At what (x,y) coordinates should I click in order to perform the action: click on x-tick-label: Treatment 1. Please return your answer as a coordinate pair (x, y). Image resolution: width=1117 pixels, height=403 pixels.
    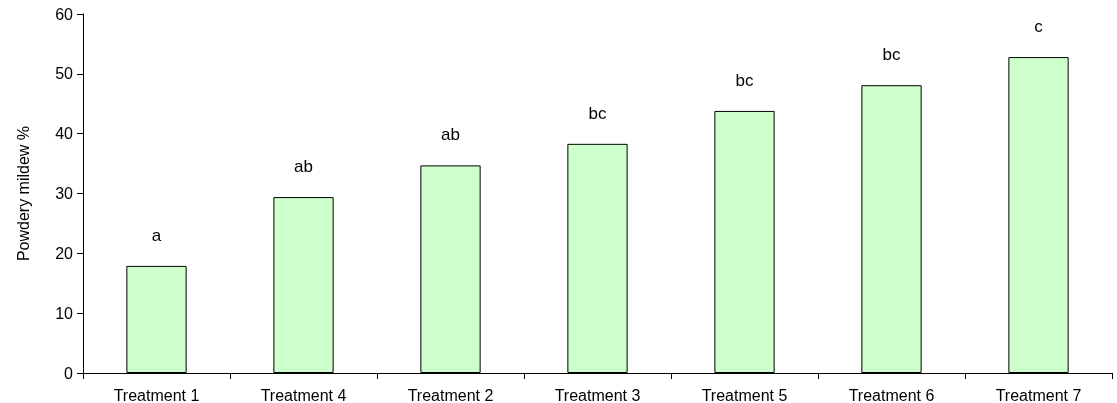
    Looking at the image, I should click on (156, 394).